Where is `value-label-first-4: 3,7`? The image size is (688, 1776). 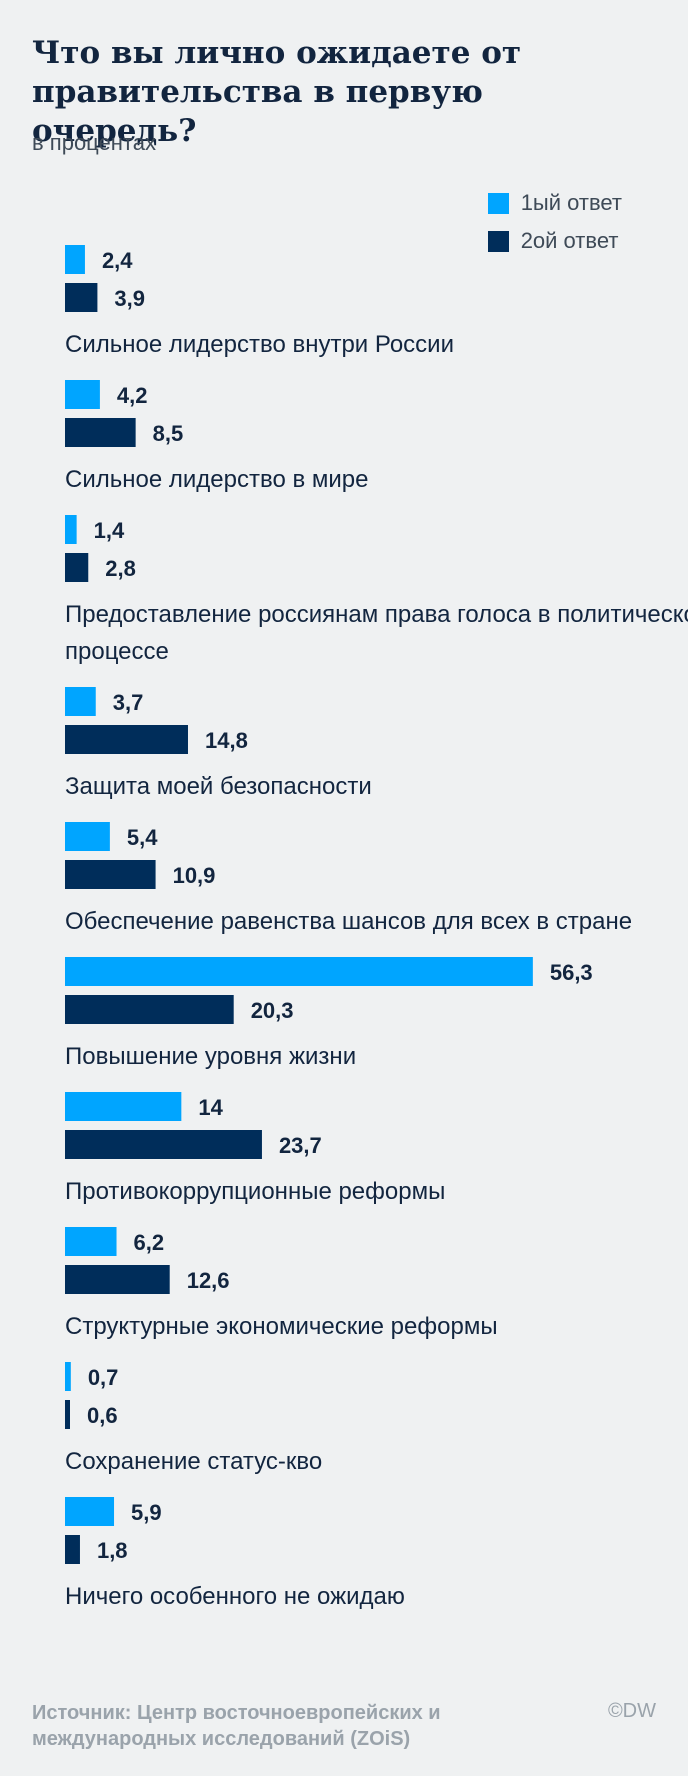 value-label-first-4: 3,7 is located at coordinates (128, 702).